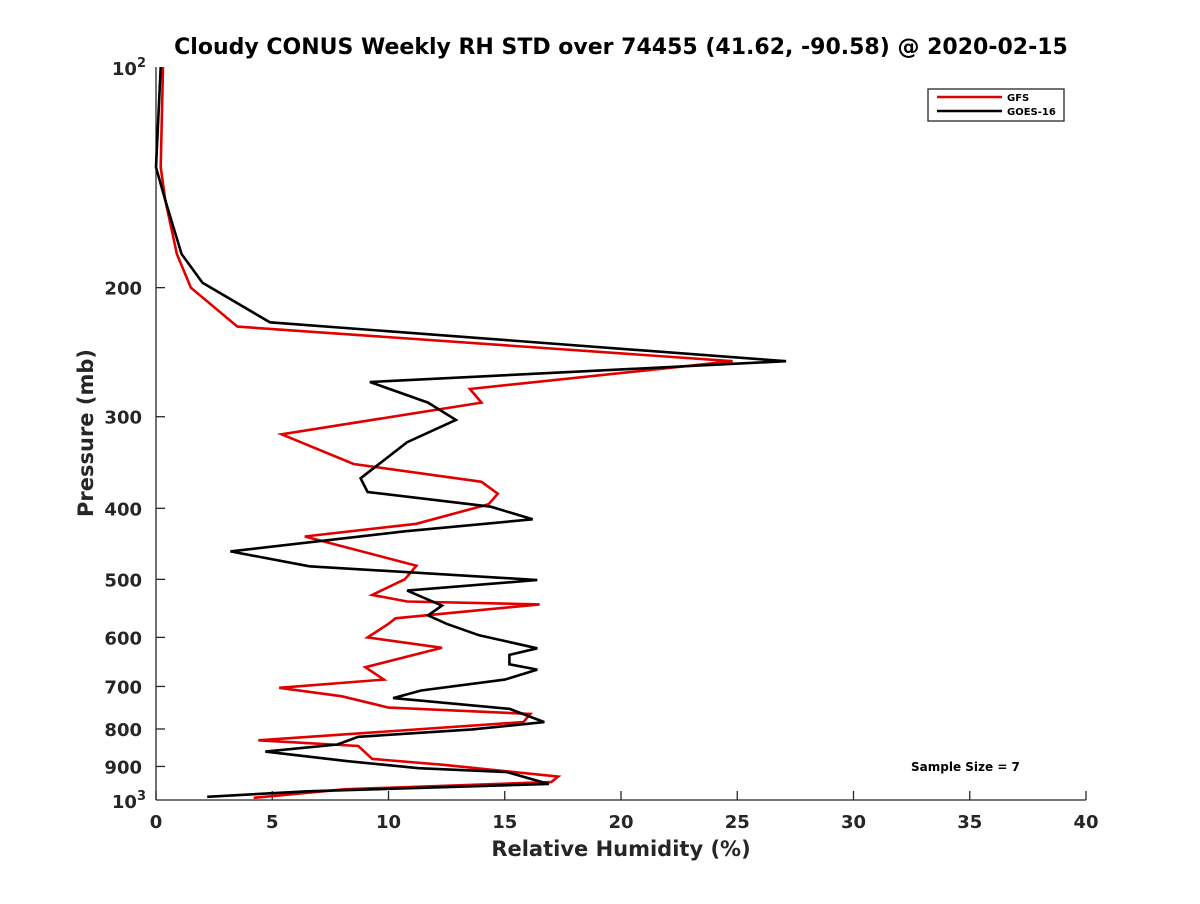  I want to click on x-tick-label: 35, so click(969, 822).